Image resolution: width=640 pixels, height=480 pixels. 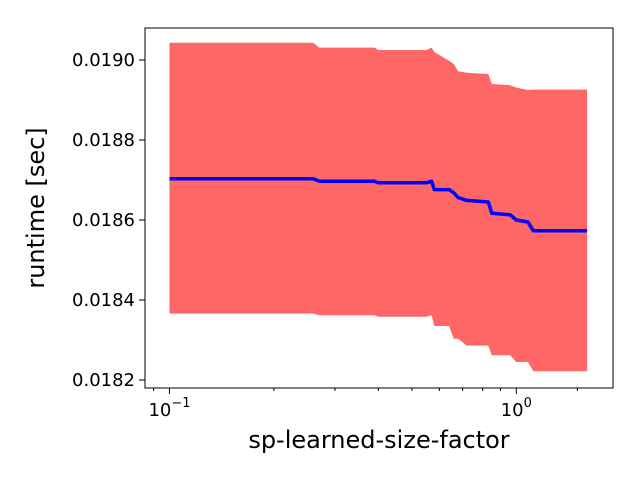 I want to click on y-axis-title: runtime [sec], so click(x=36, y=207).